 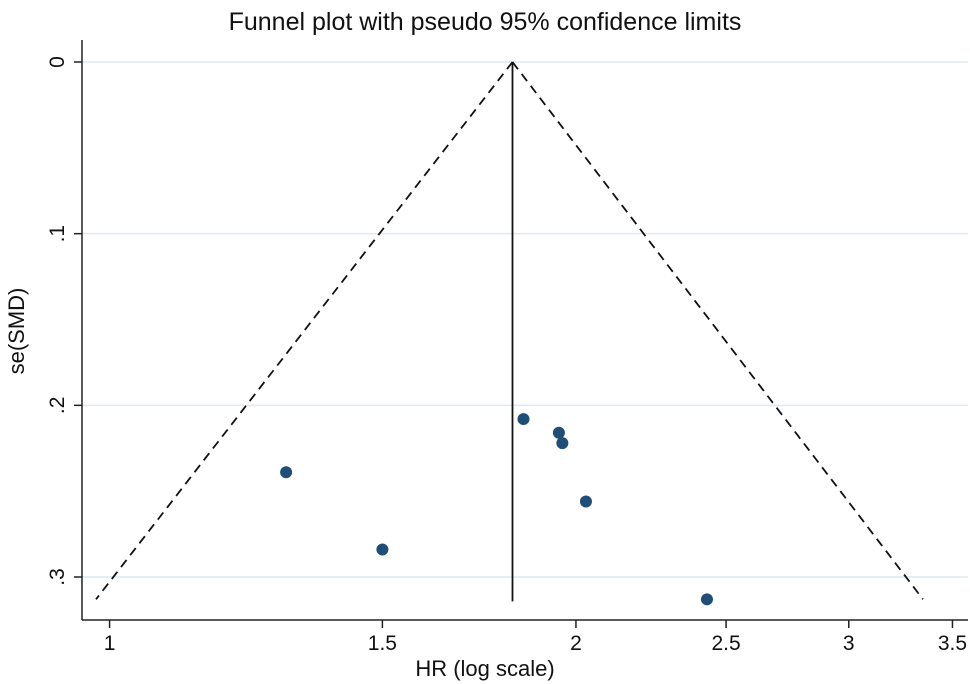 I want to click on x-tick-label: 1.5, so click(x=382, y=643).